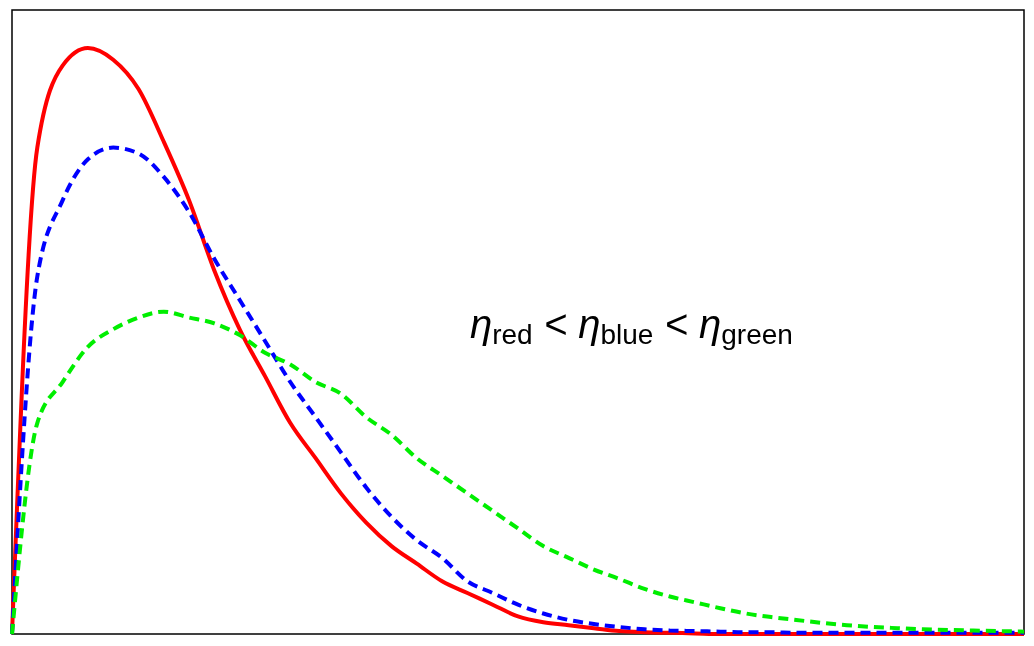  I want to click on annotation: η$_{red}$ < η$_{blue}$ < η$_{green}$, so click(631, 326).